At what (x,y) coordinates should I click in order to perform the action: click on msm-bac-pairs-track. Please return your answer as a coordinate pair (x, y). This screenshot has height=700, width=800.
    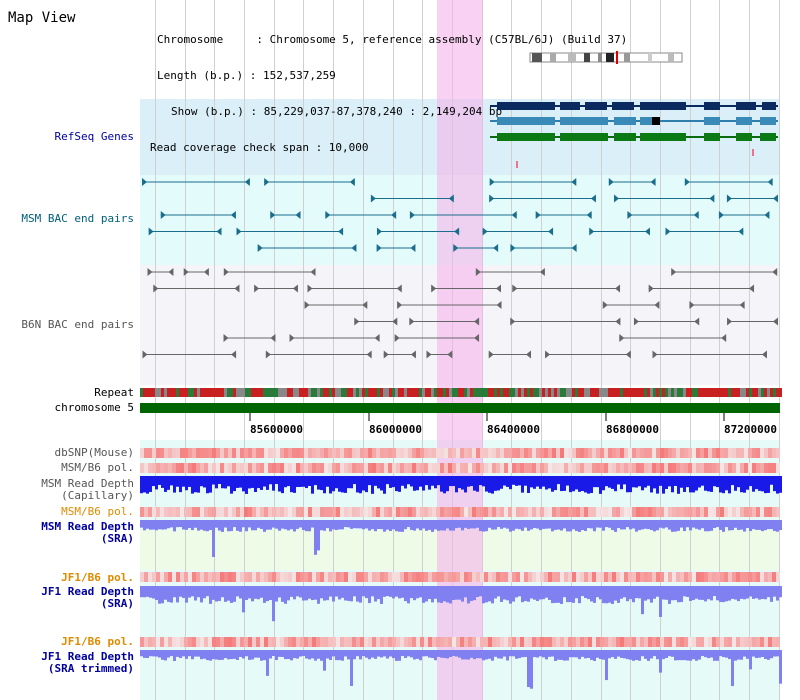
    Looking at the image, I should click on (400, 220).